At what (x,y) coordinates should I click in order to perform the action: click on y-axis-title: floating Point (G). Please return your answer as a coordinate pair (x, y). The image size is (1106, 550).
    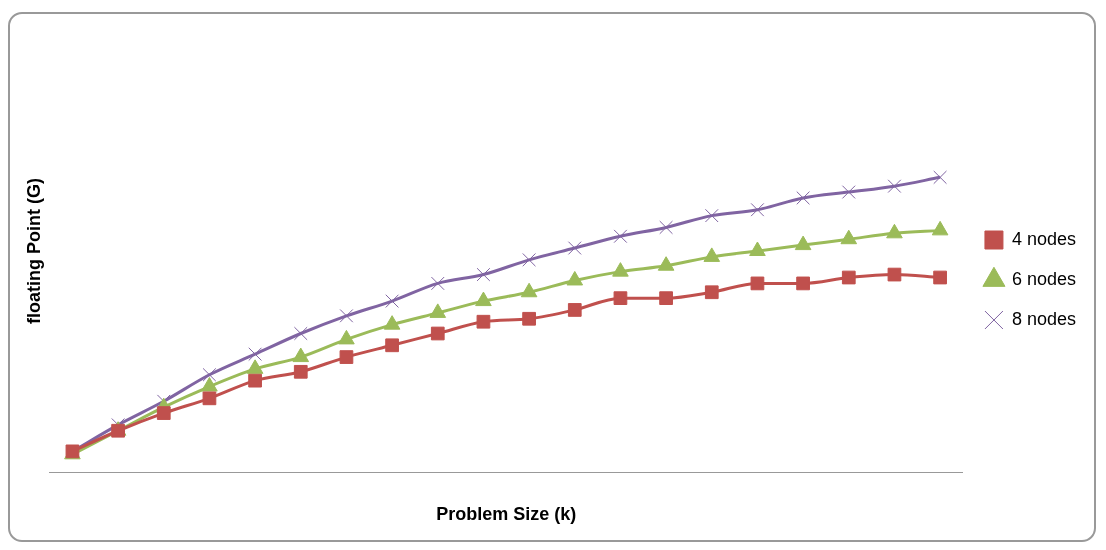
    Looking at the image, I should click on (33, 251).